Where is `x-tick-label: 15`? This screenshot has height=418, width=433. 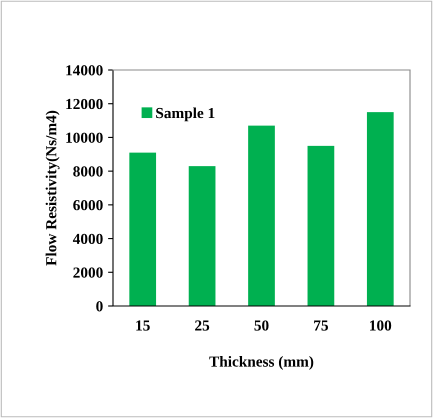 x-tick-label: 15 is located at coordinates (143, 325).